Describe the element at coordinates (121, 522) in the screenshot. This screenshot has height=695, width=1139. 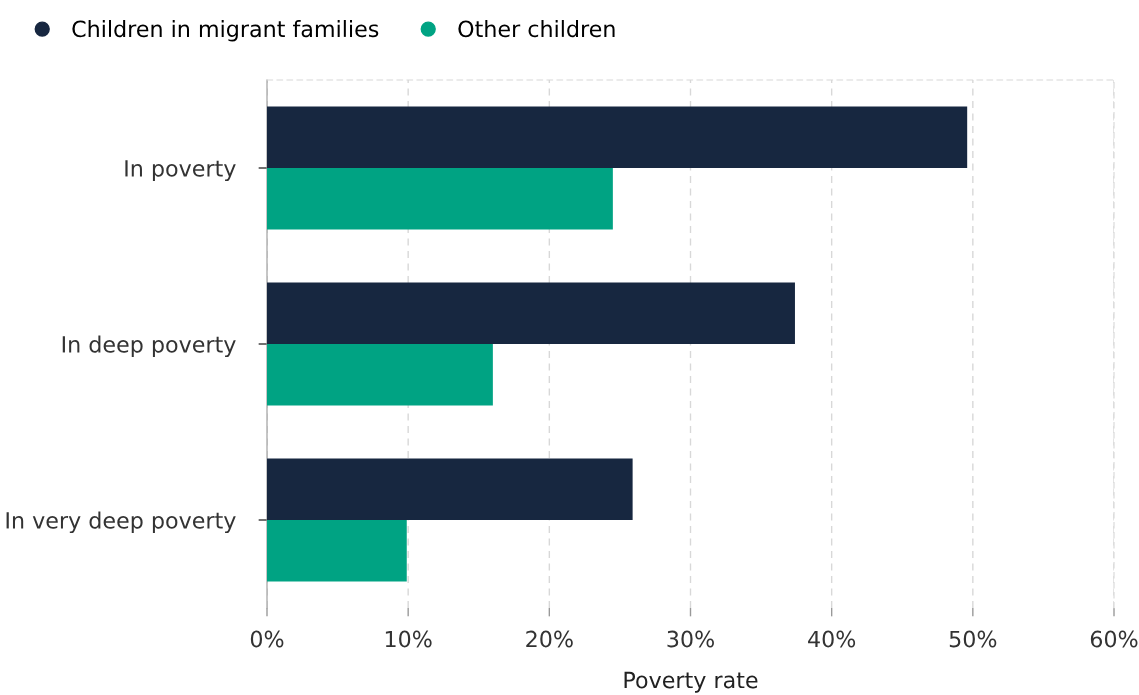
I see `y-tick-label: In very deep poverty` at that location.